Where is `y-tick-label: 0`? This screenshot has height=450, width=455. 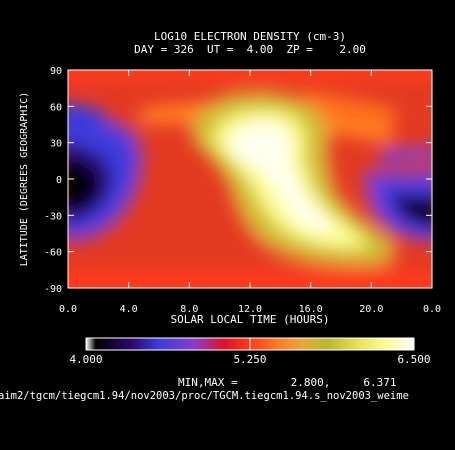
y-tick-label: 0 is located at coordinates (59, 180).